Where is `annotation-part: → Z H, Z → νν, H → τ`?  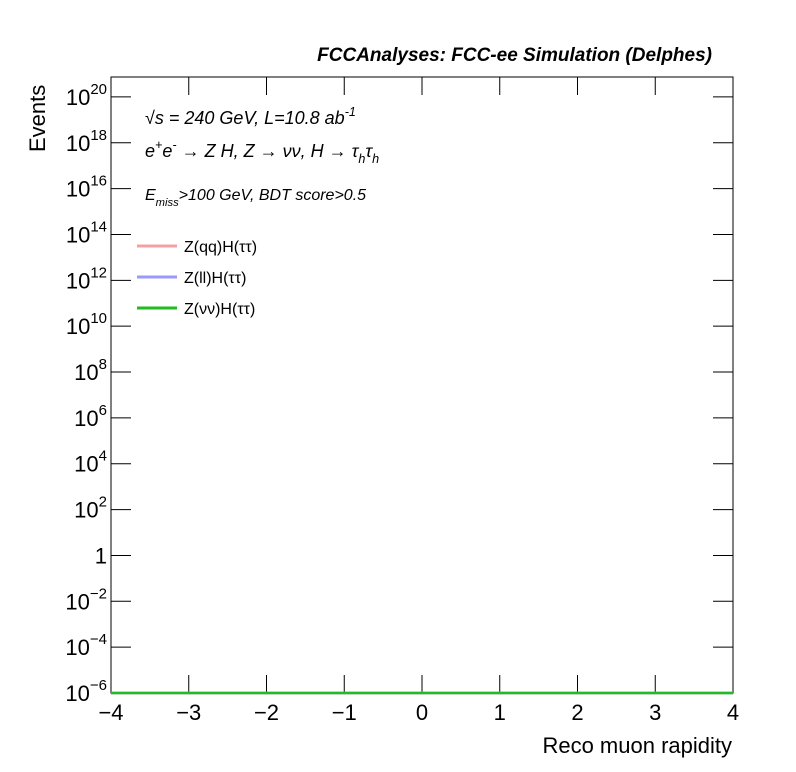
annotation-part: → Z H, Z → νν, H → τ is located at coordinates (268, 151).